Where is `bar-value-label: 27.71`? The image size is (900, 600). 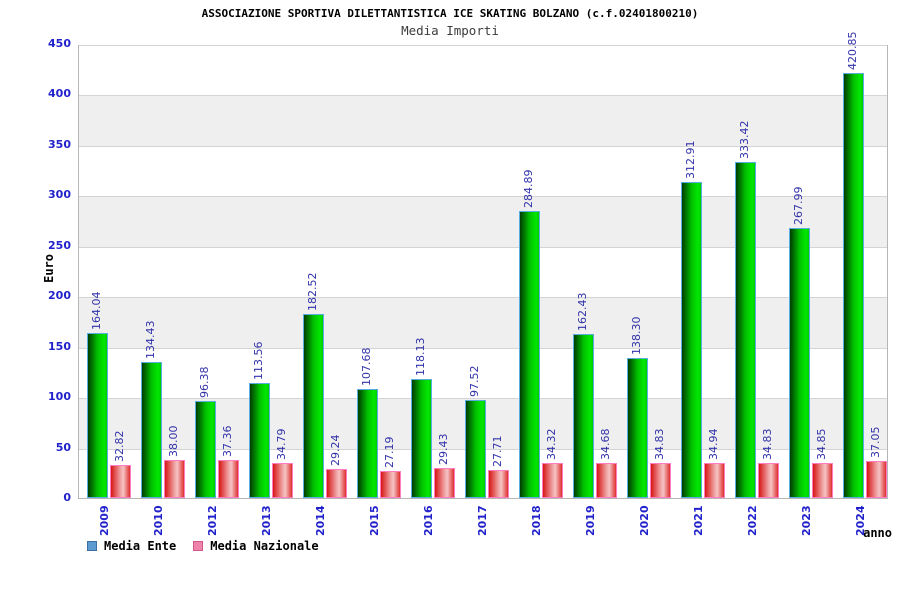 bar-value-label: 27.71 is located at coordinates (497, 451).